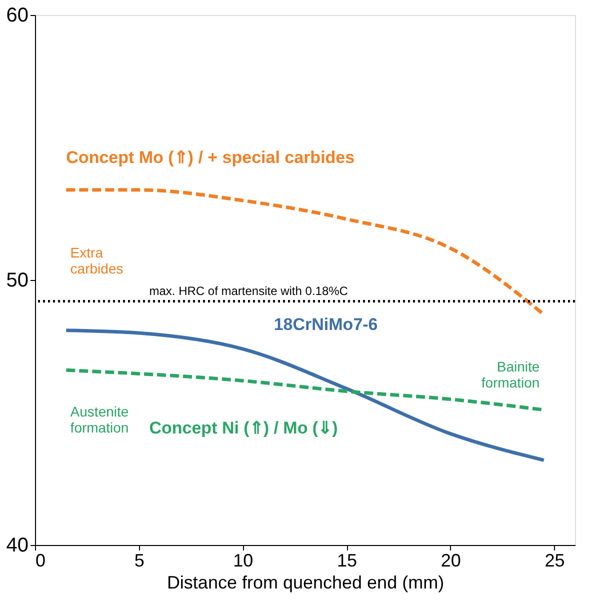 This screenshot has width=605, height=615. What do you see at coordinates (17, 545) in the screenshot?
I see `y-tick-label: 40` at bounding box center [17, 545].